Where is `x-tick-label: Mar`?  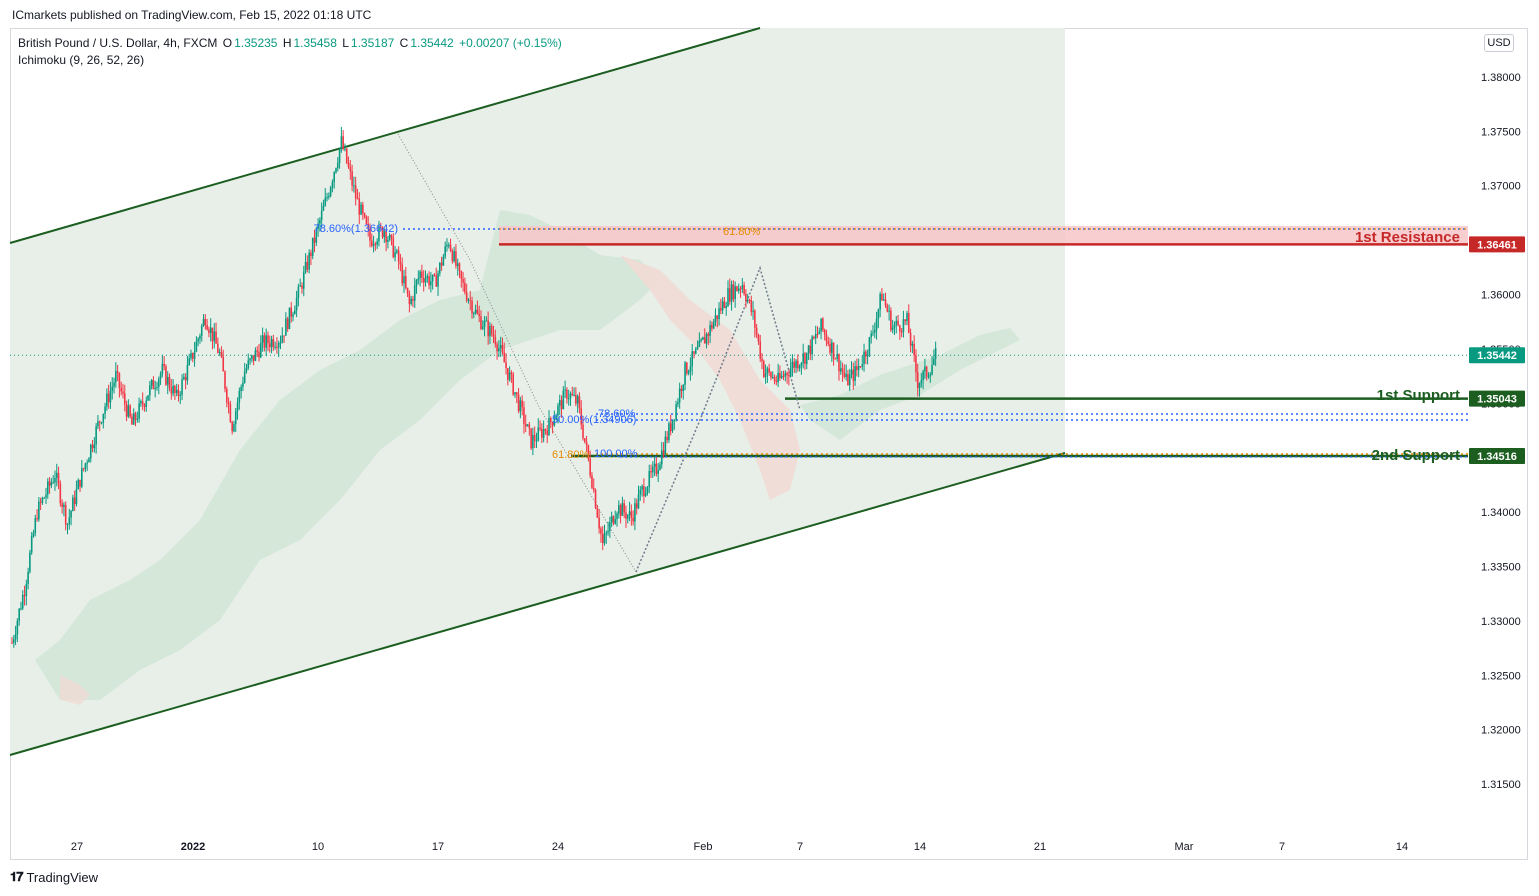
x-tick-label: Mar is located at coordinates (1184, 847).